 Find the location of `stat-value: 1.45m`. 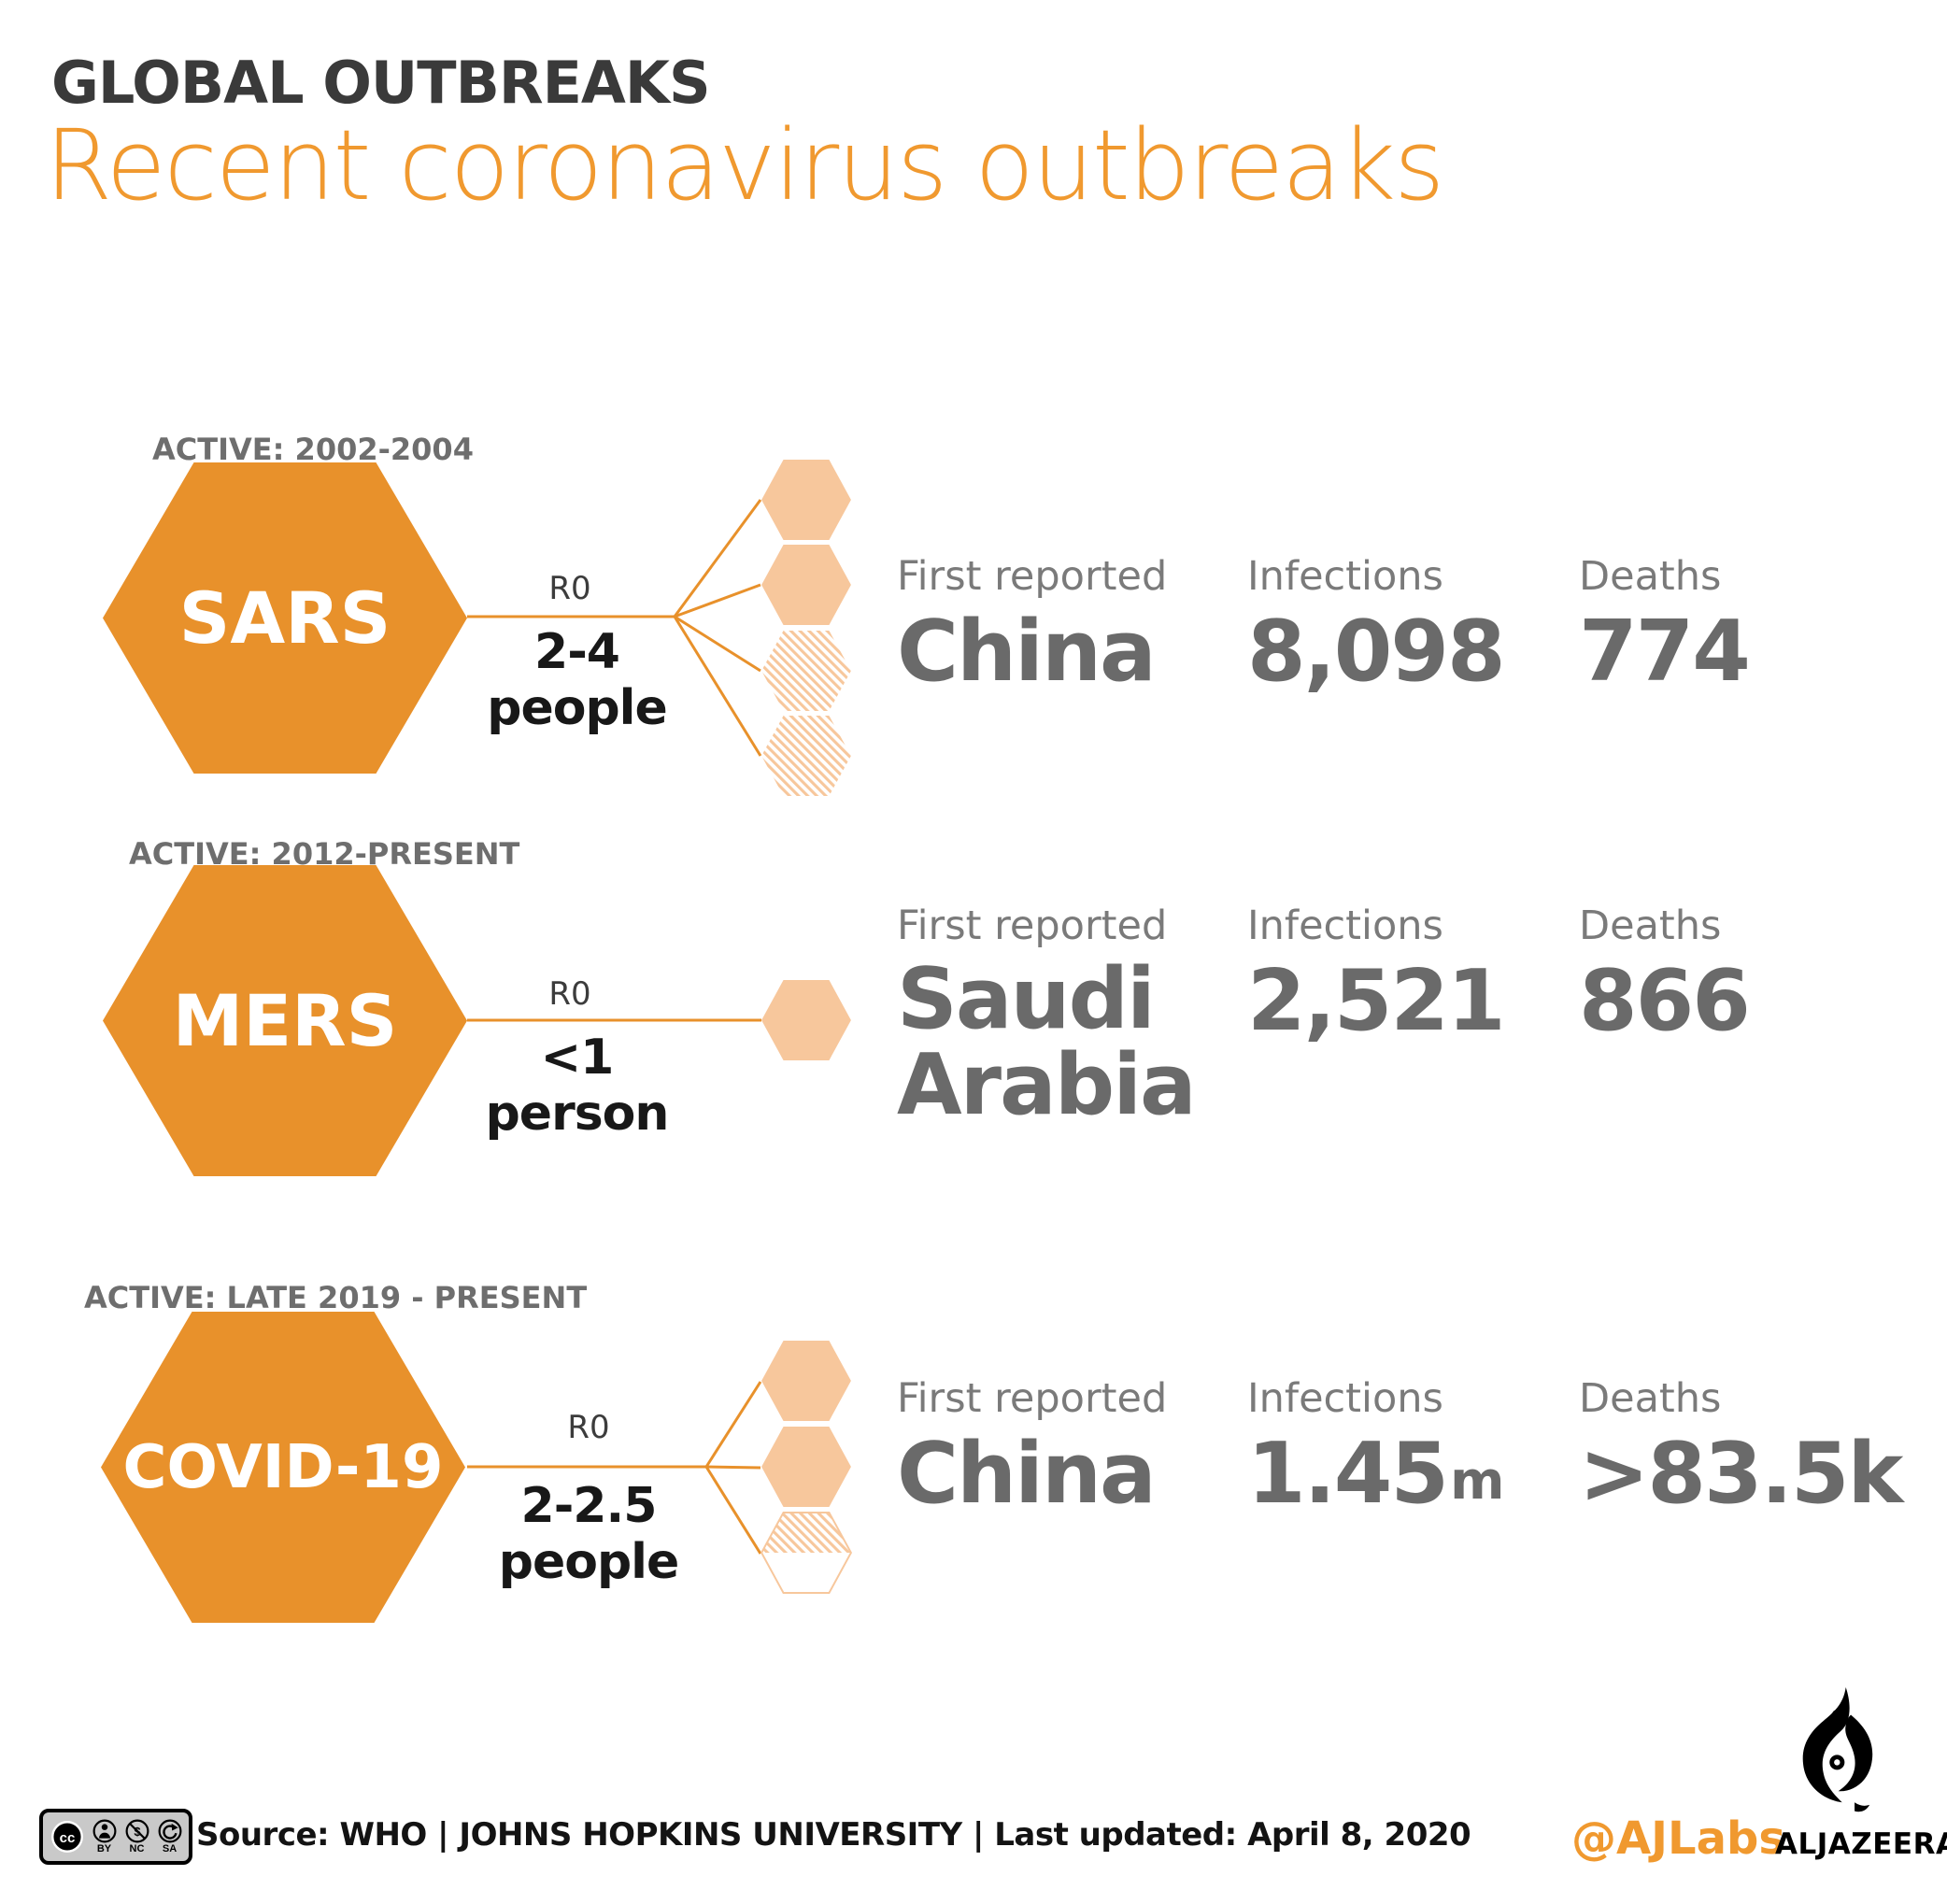

stat-value: 1.45m is located at coordinates (1375, 1473).